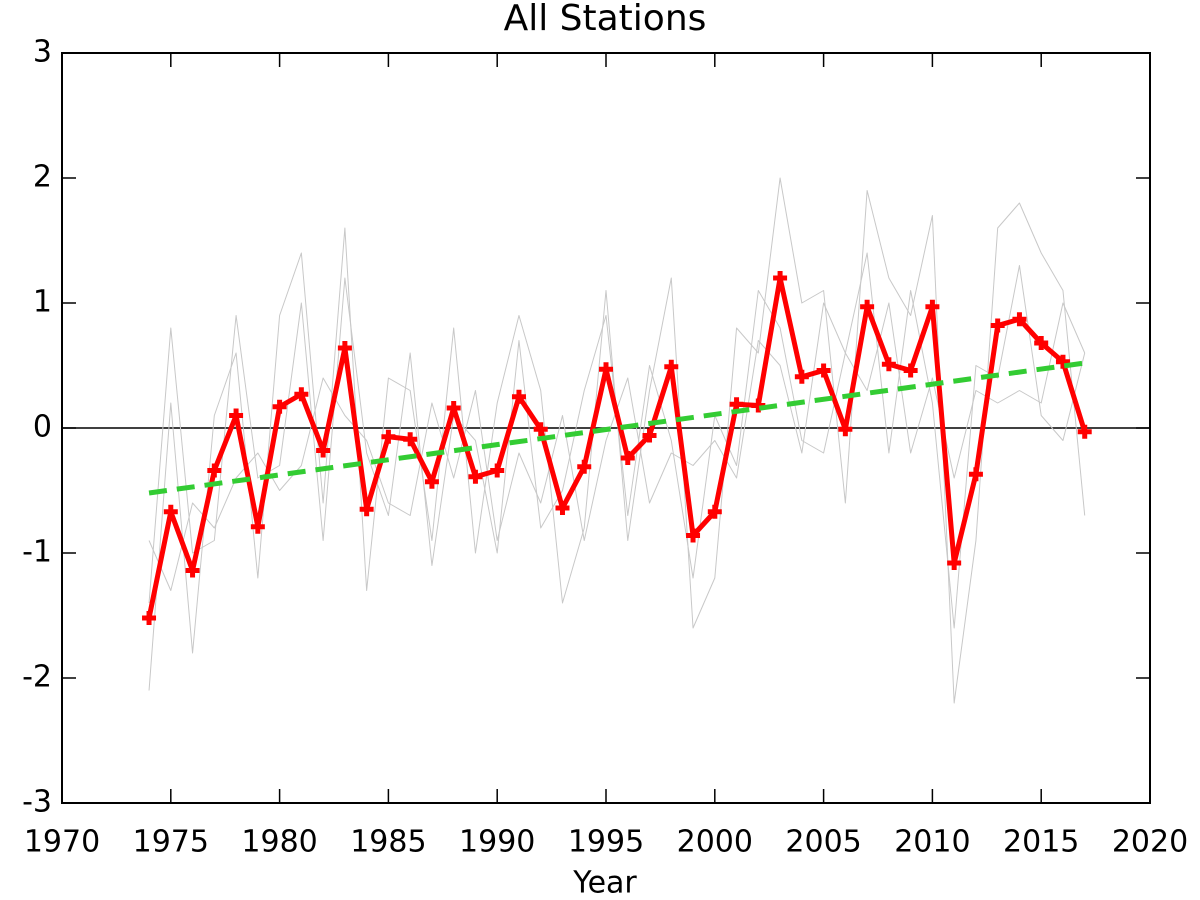  What do you see at coordinates (62, 842) in the screenshot?
I see `x-tick-label: 1970` at bounding box center [62, 842].